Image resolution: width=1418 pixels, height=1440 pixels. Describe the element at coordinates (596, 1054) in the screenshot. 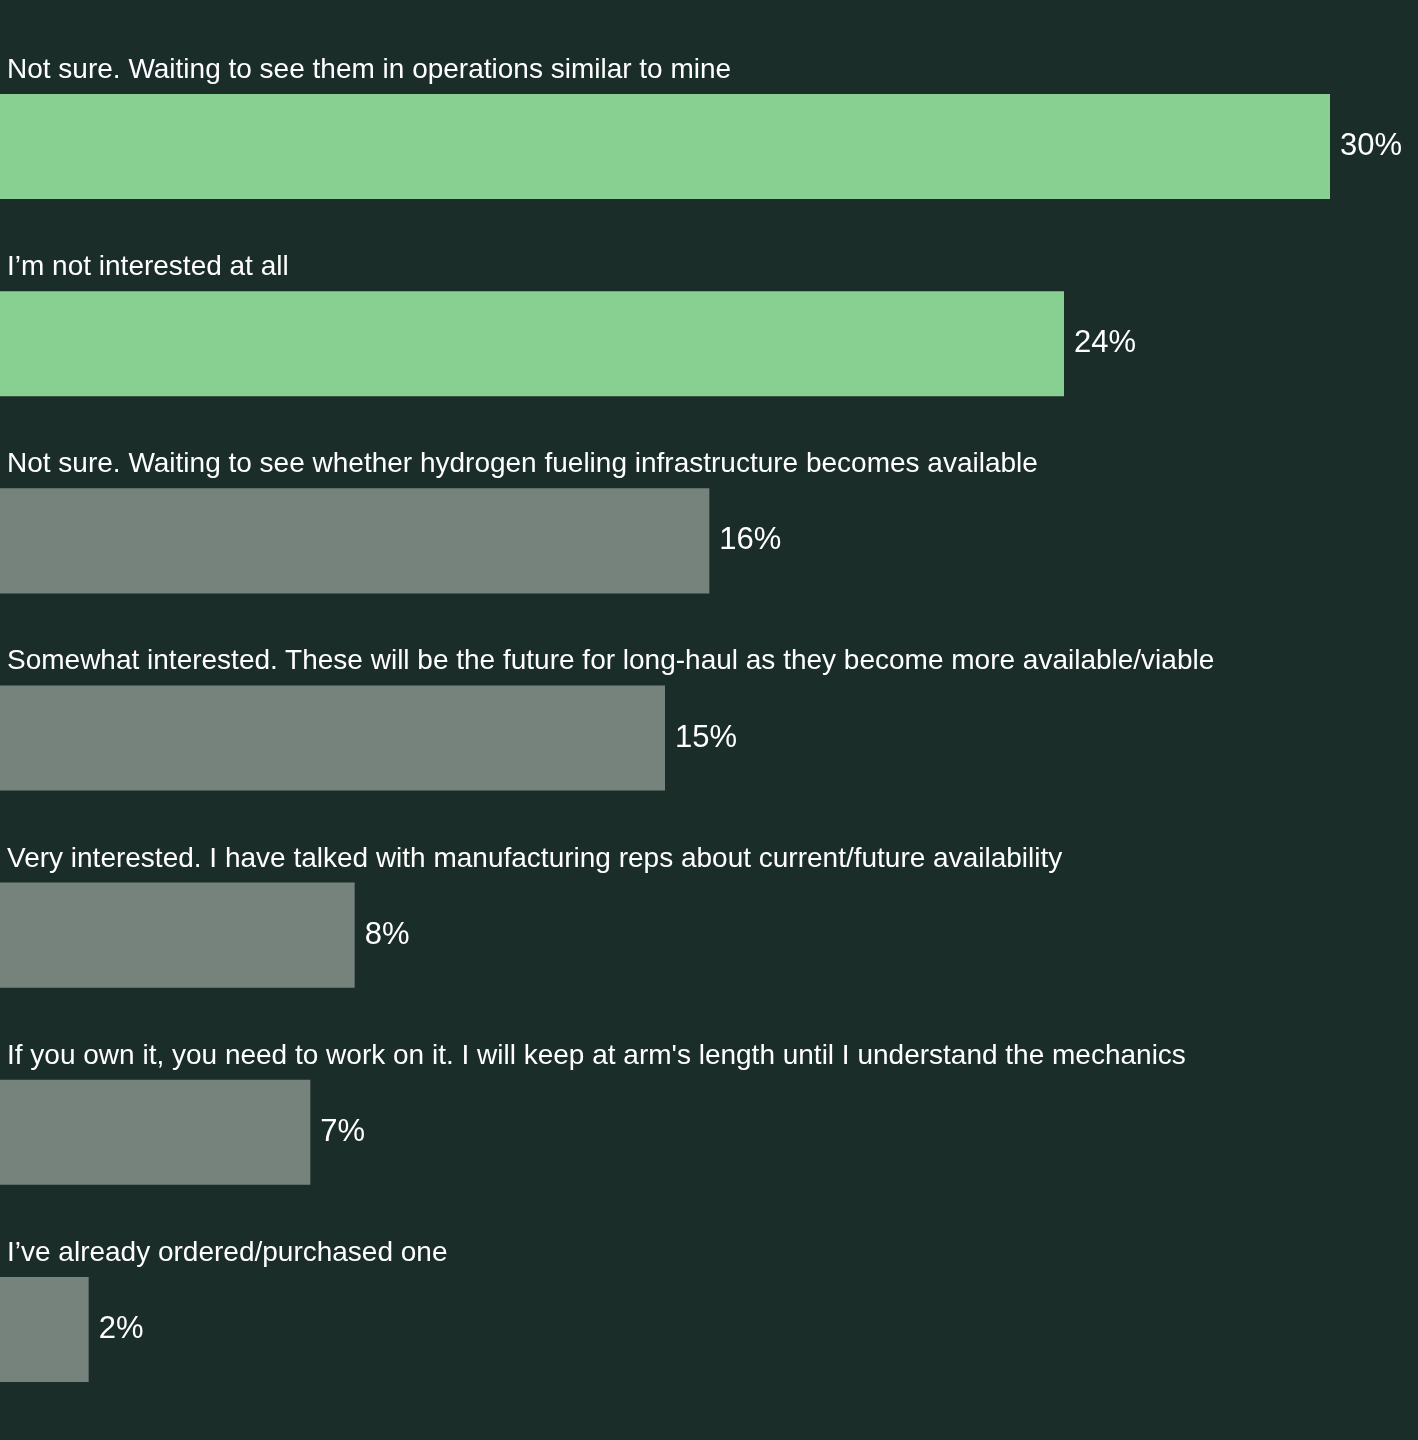

I see `y-tick-label: If you own it, you need to work on it. I will keep at arm's length until I understand the mechanics` at that location.